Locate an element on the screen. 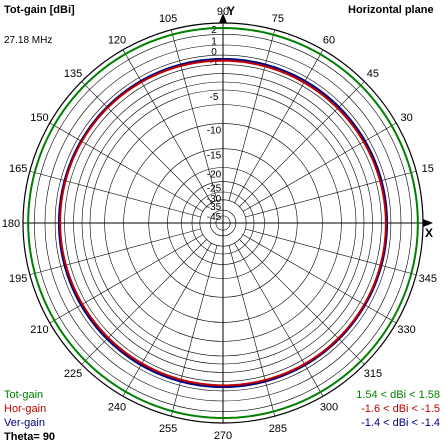 Image resolution: width=446 pixels, height=446 pixels. angle-tick-label: 135 is located at coordinates (73, 74).